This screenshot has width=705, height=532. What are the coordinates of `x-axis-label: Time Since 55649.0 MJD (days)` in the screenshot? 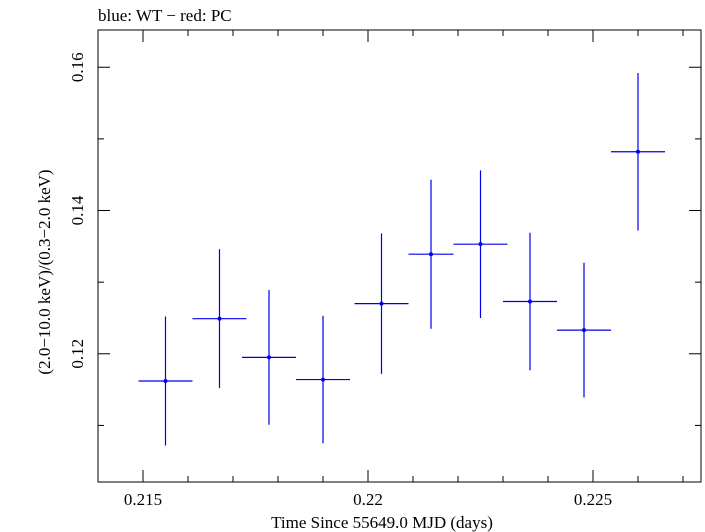 It's located at (382, 522).